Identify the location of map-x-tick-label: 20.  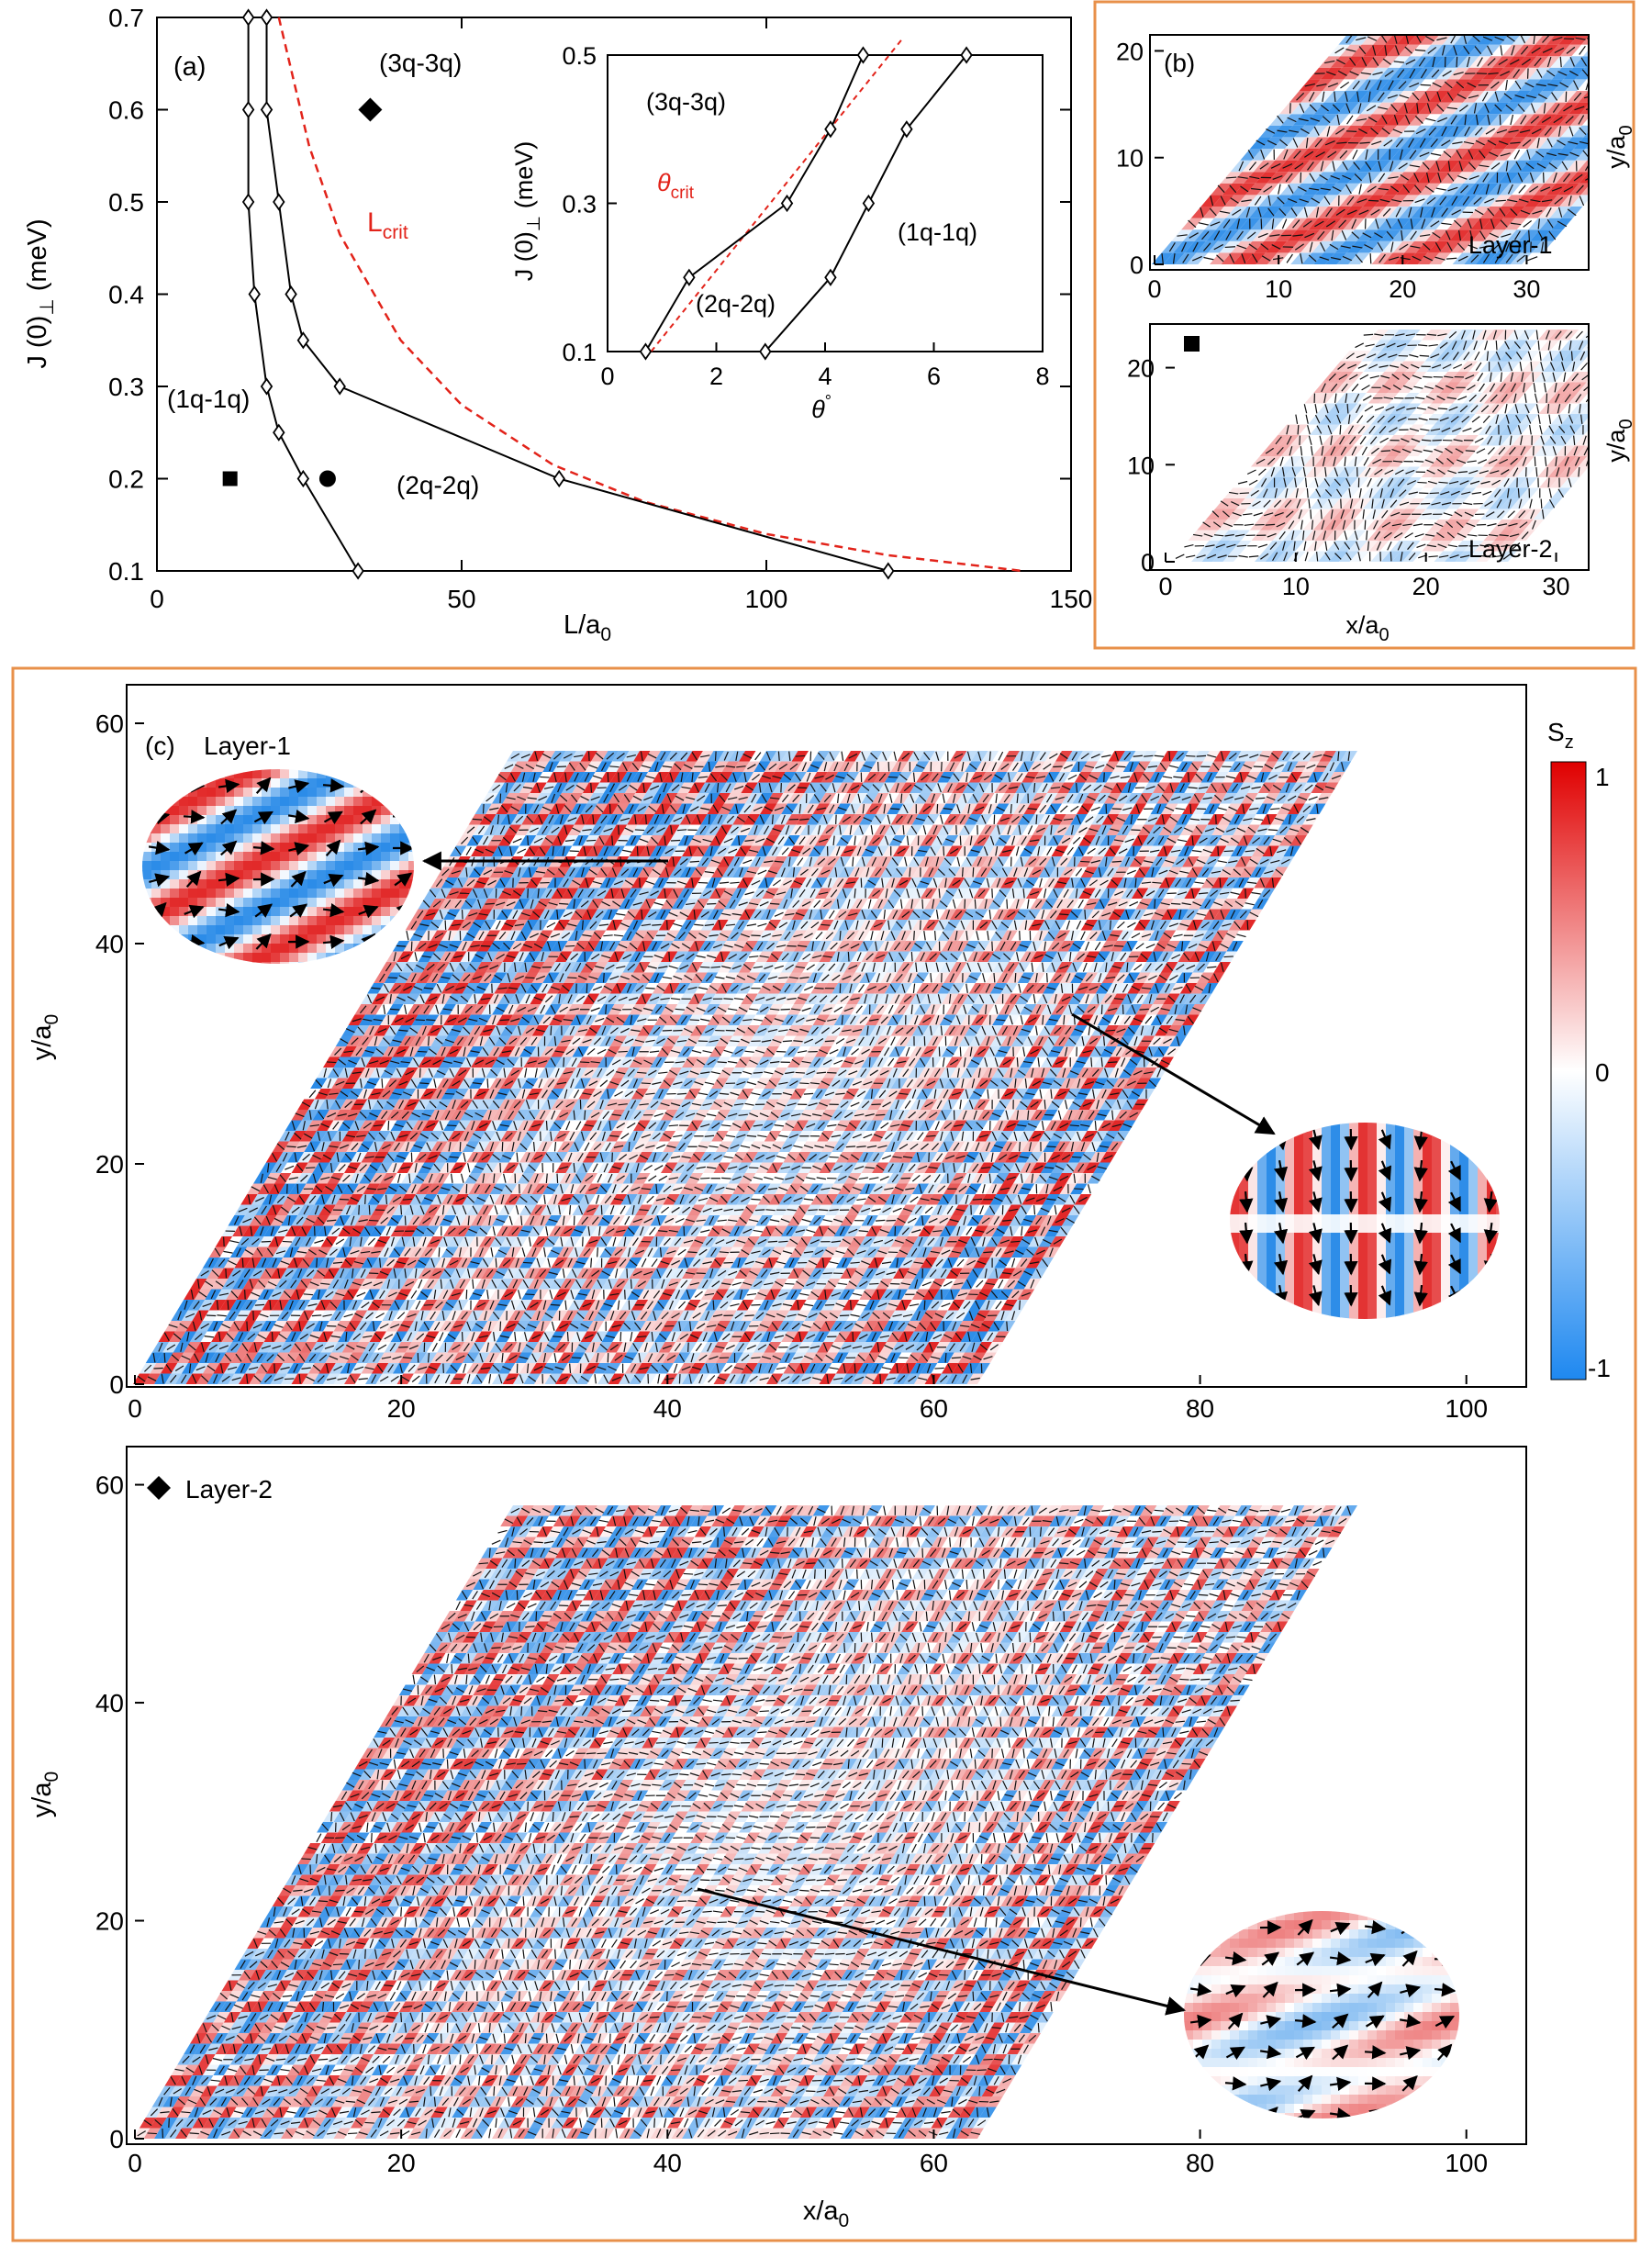
(1402, 289).